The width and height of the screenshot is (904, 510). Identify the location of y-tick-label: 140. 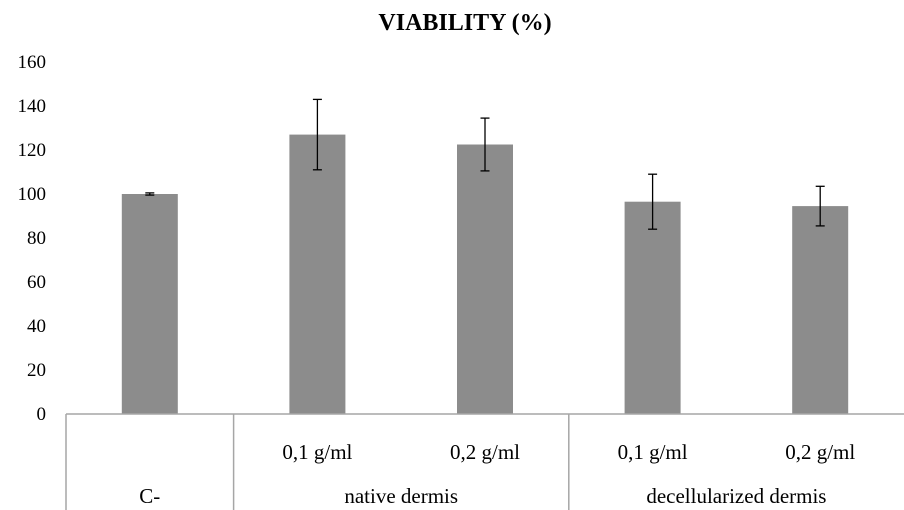
(32, 106).